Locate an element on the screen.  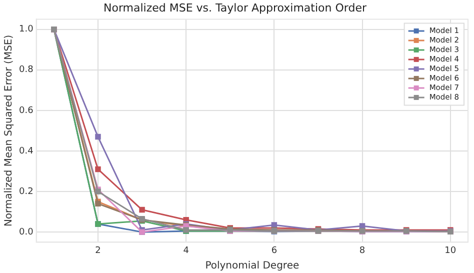
y-tick-label: 1.0 is located at coordinates (26, 29).